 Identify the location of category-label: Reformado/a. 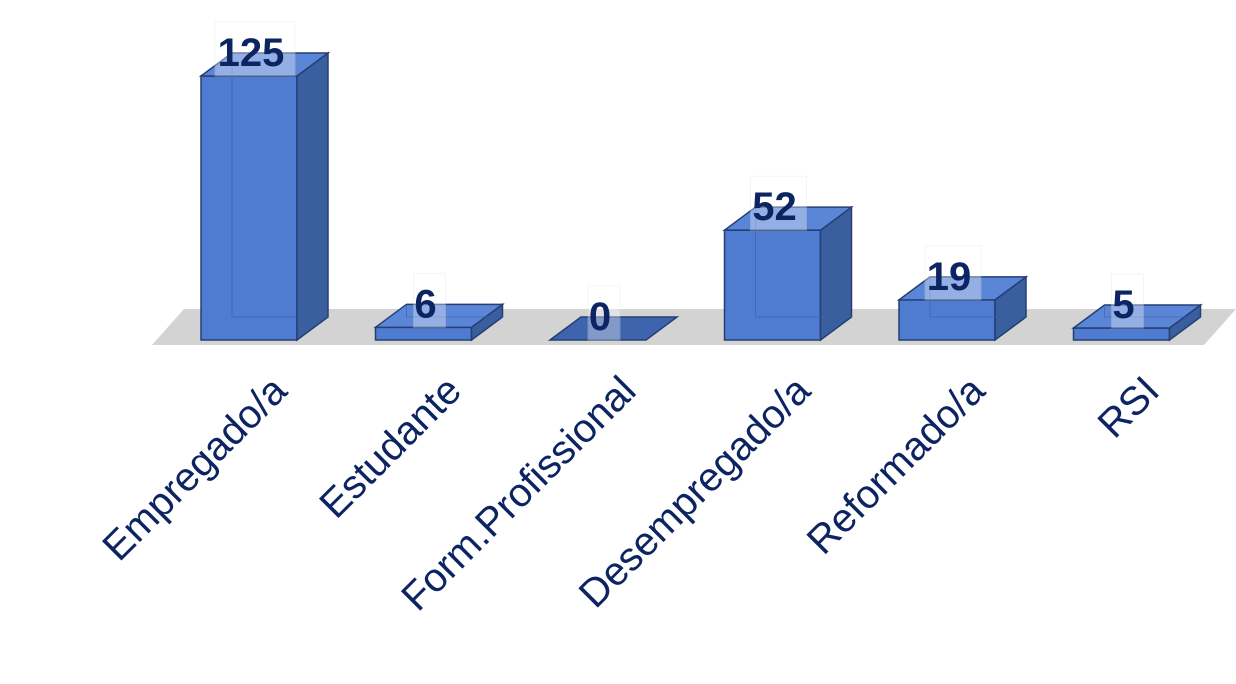
(896, 465).